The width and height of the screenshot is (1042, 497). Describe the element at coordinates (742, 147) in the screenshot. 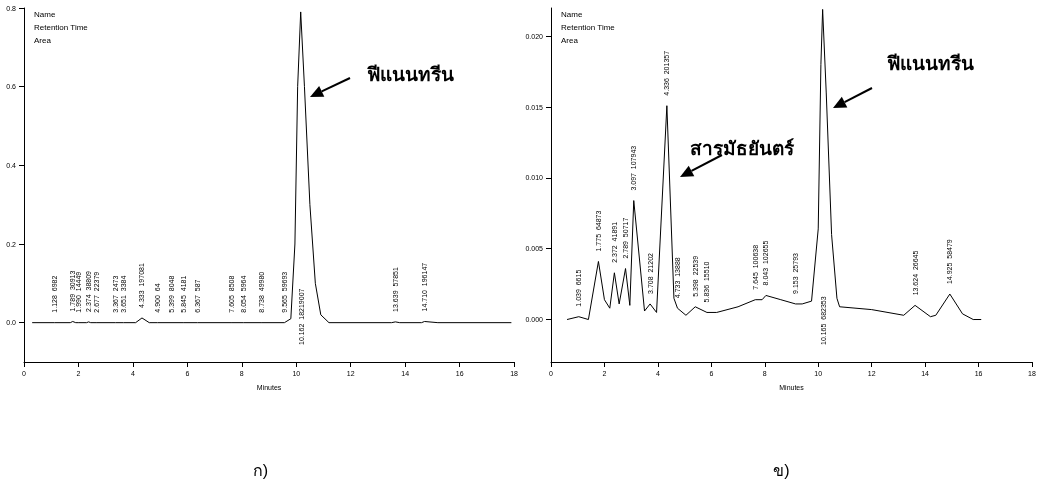

I see `annotation: สารมัธยันตร์` at that location.